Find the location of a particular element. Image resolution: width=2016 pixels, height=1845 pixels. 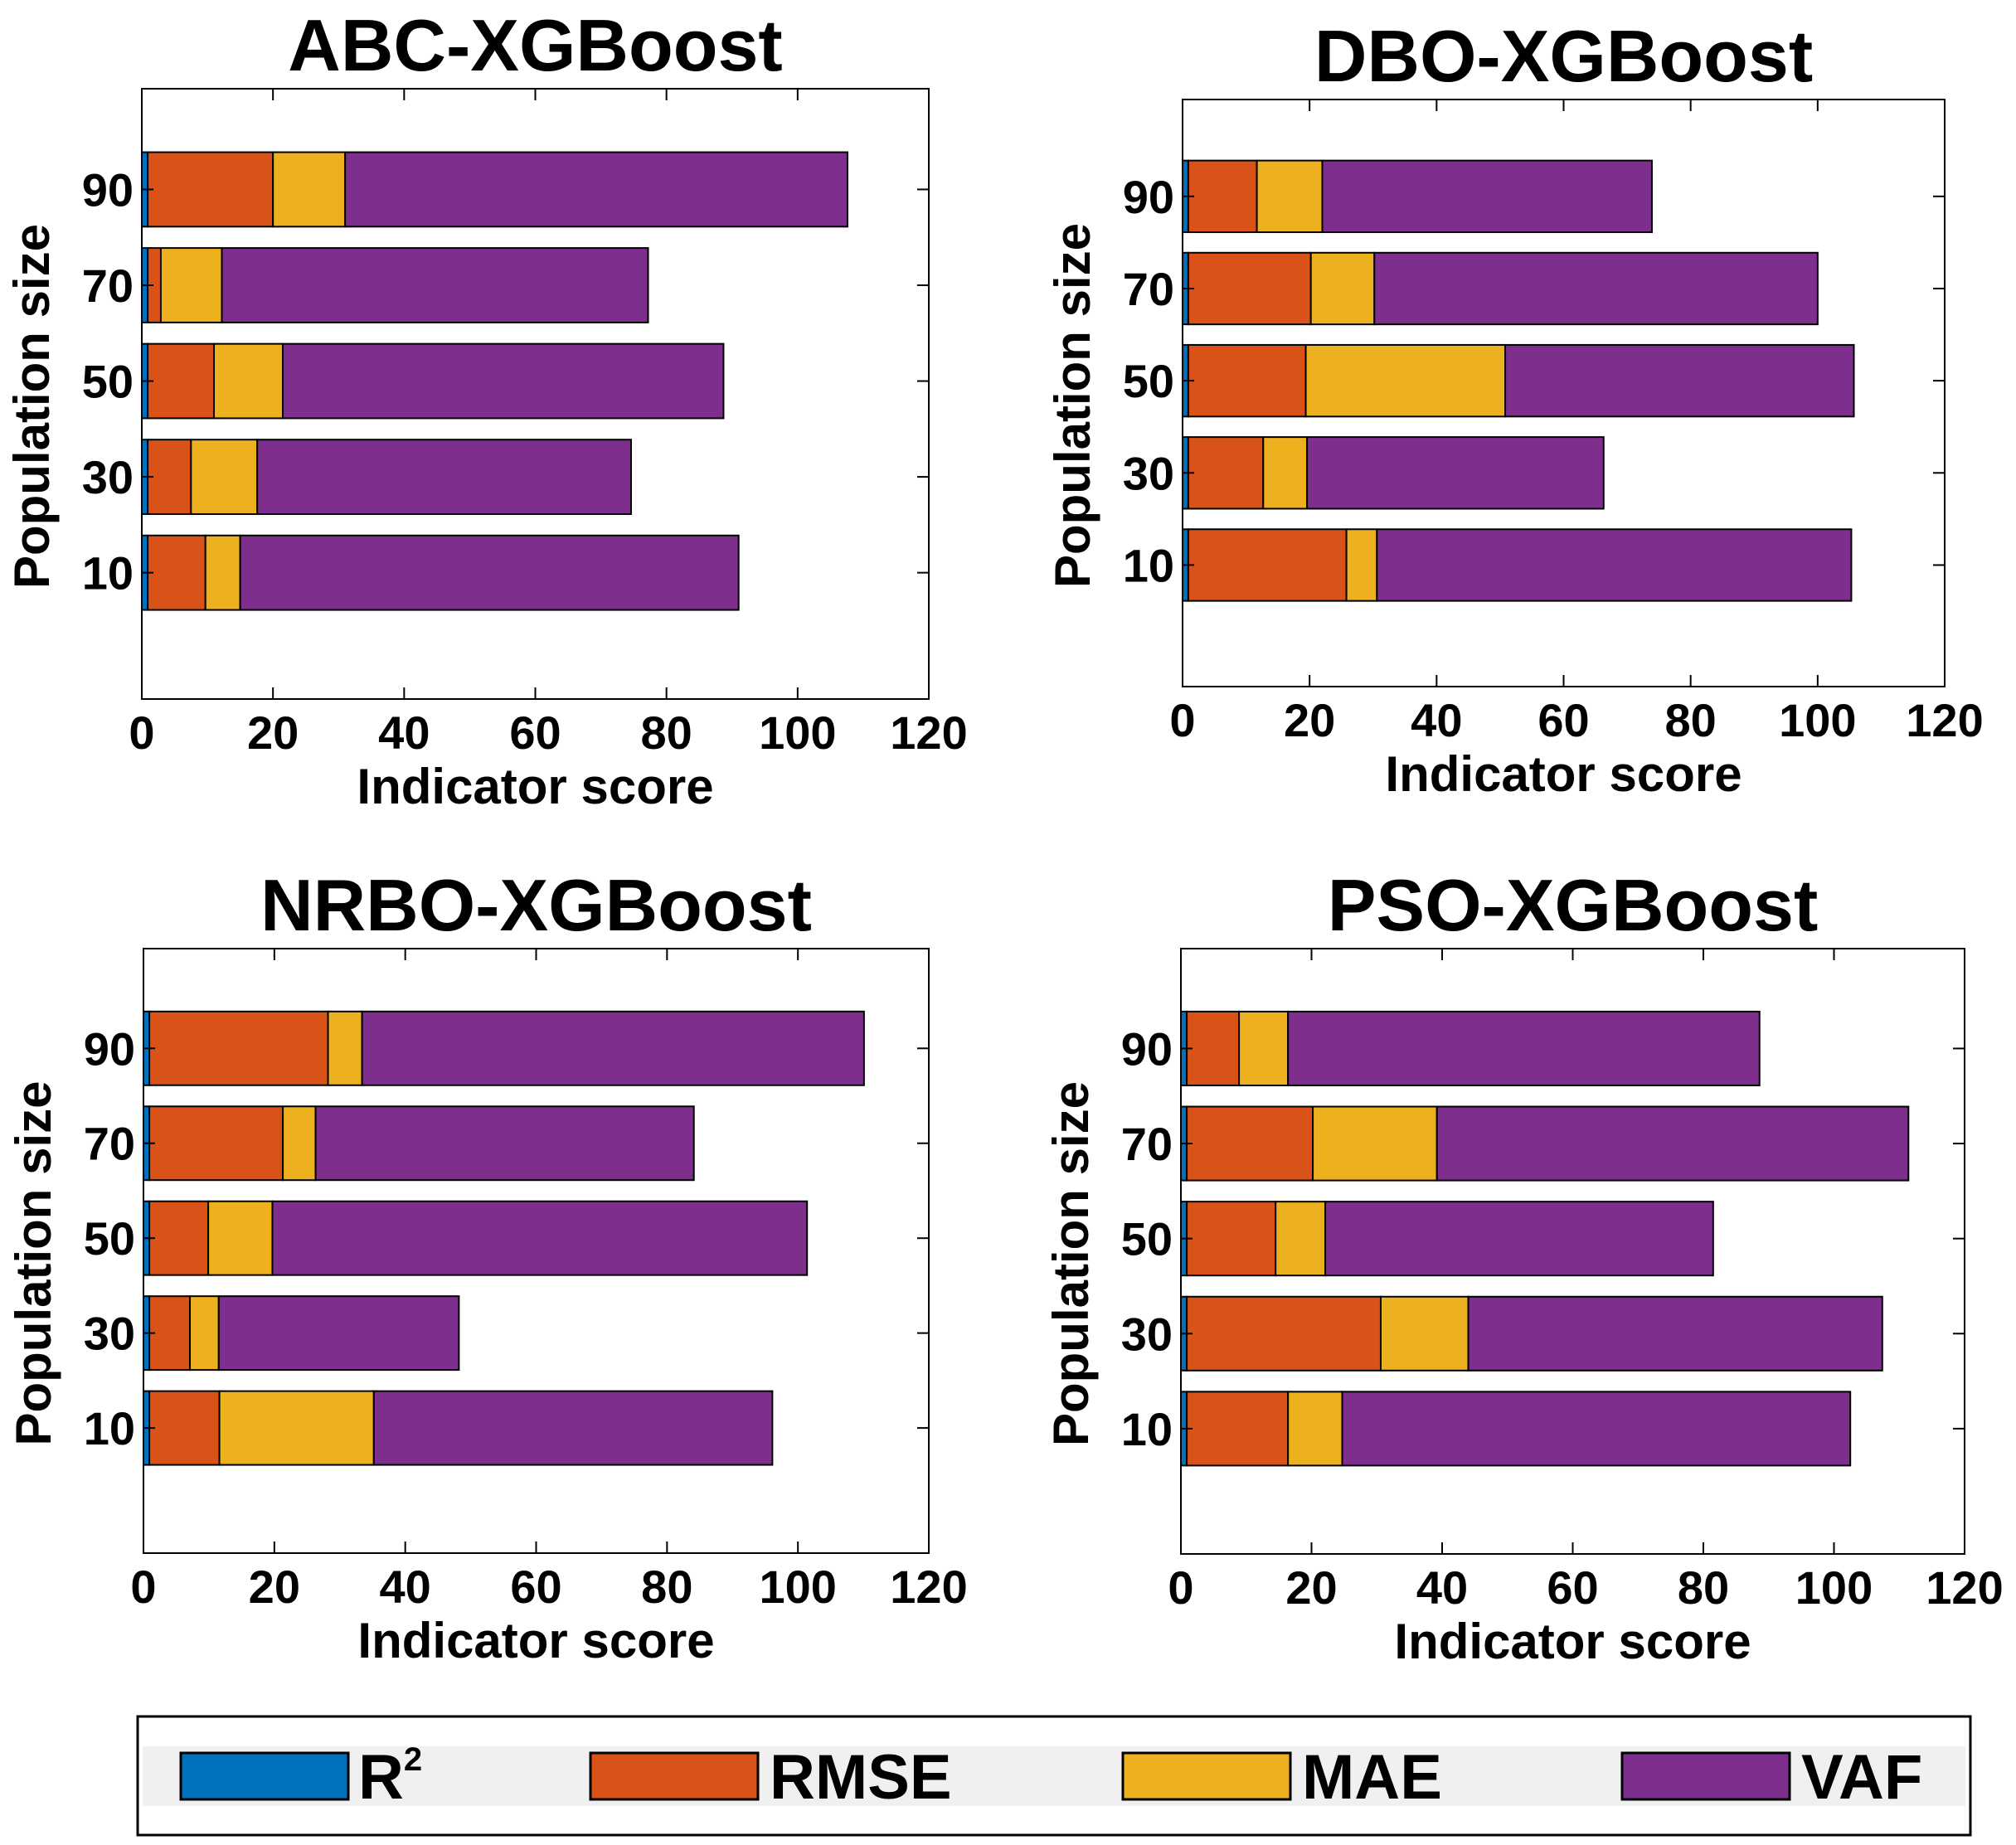

legend-item-mae: MAE is located at coordinates (1282, 1777).